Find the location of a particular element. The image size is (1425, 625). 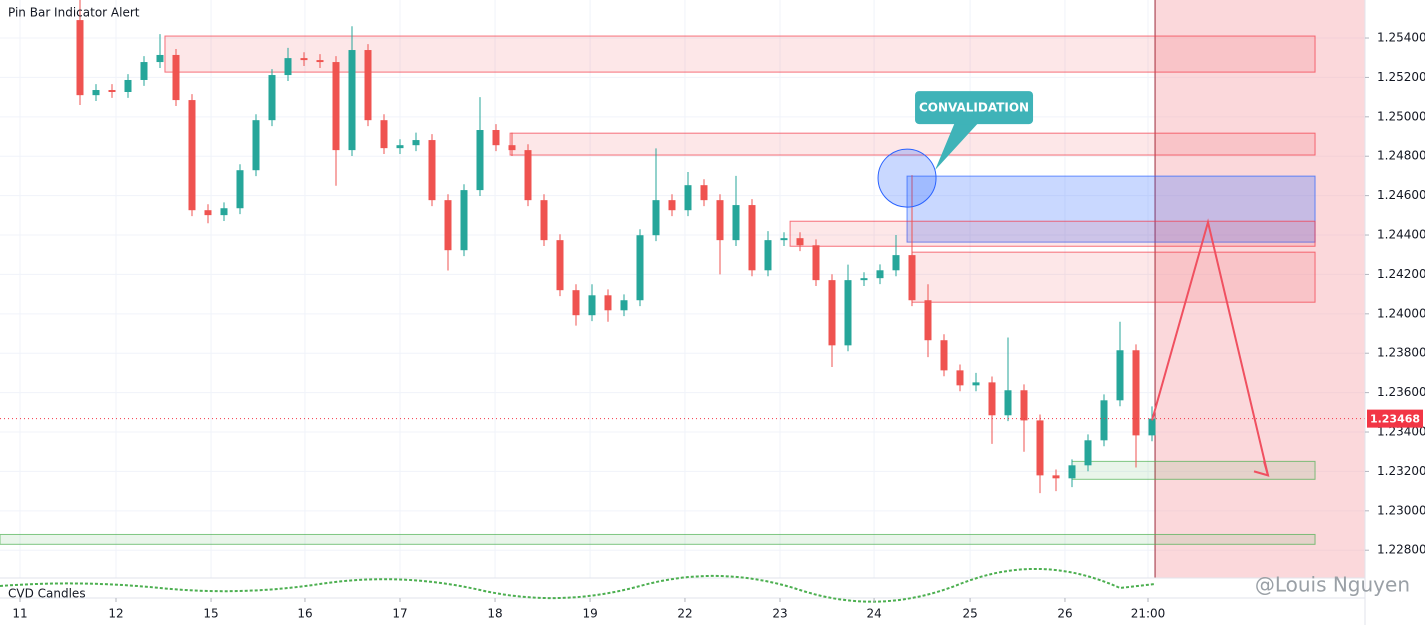

y-tick-label: 1.24200 is located at coordinates (1401, 274).